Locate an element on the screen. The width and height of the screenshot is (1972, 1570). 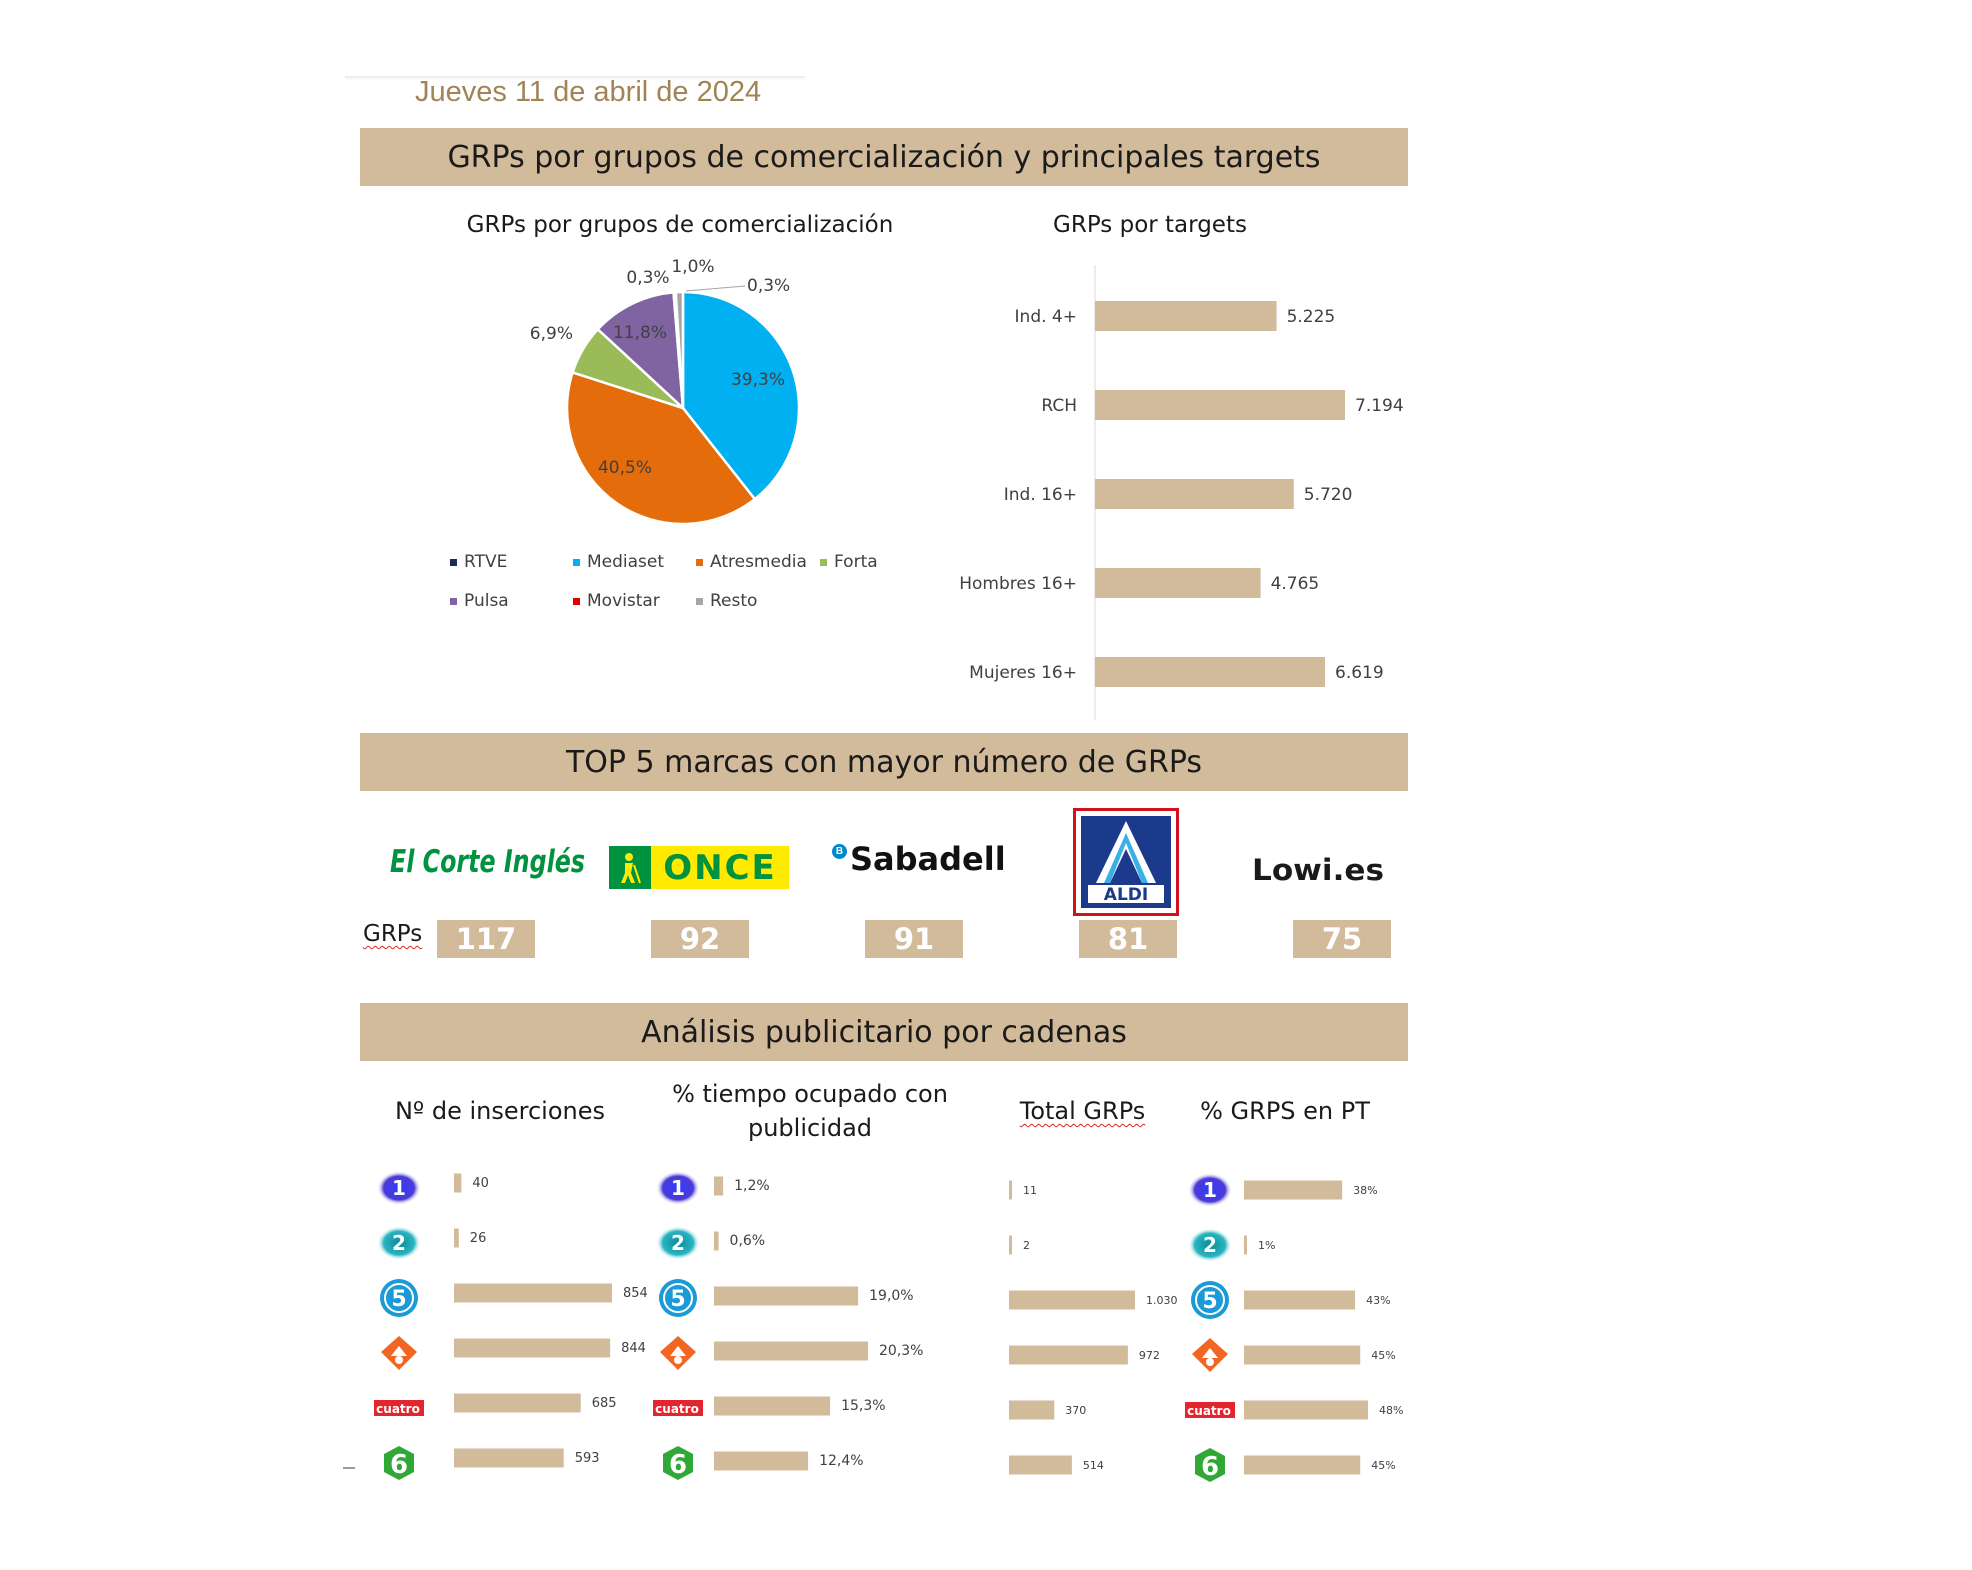
lowi-logo-art: Lowi.es is located at coordinates (1318, 870).